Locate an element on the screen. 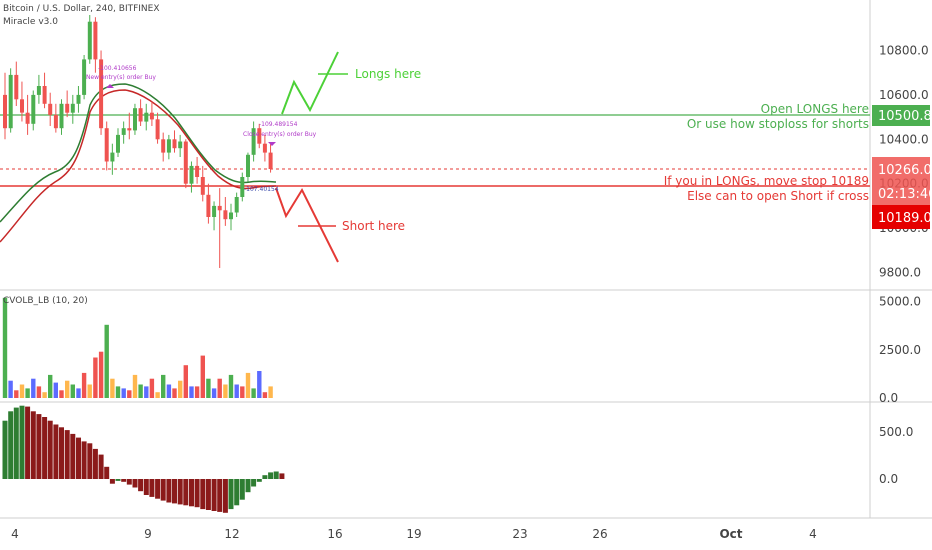 The width and height of the screenshot is (932, 550). entry-value-label: -100.410656 is located at coordinates (117, 68).